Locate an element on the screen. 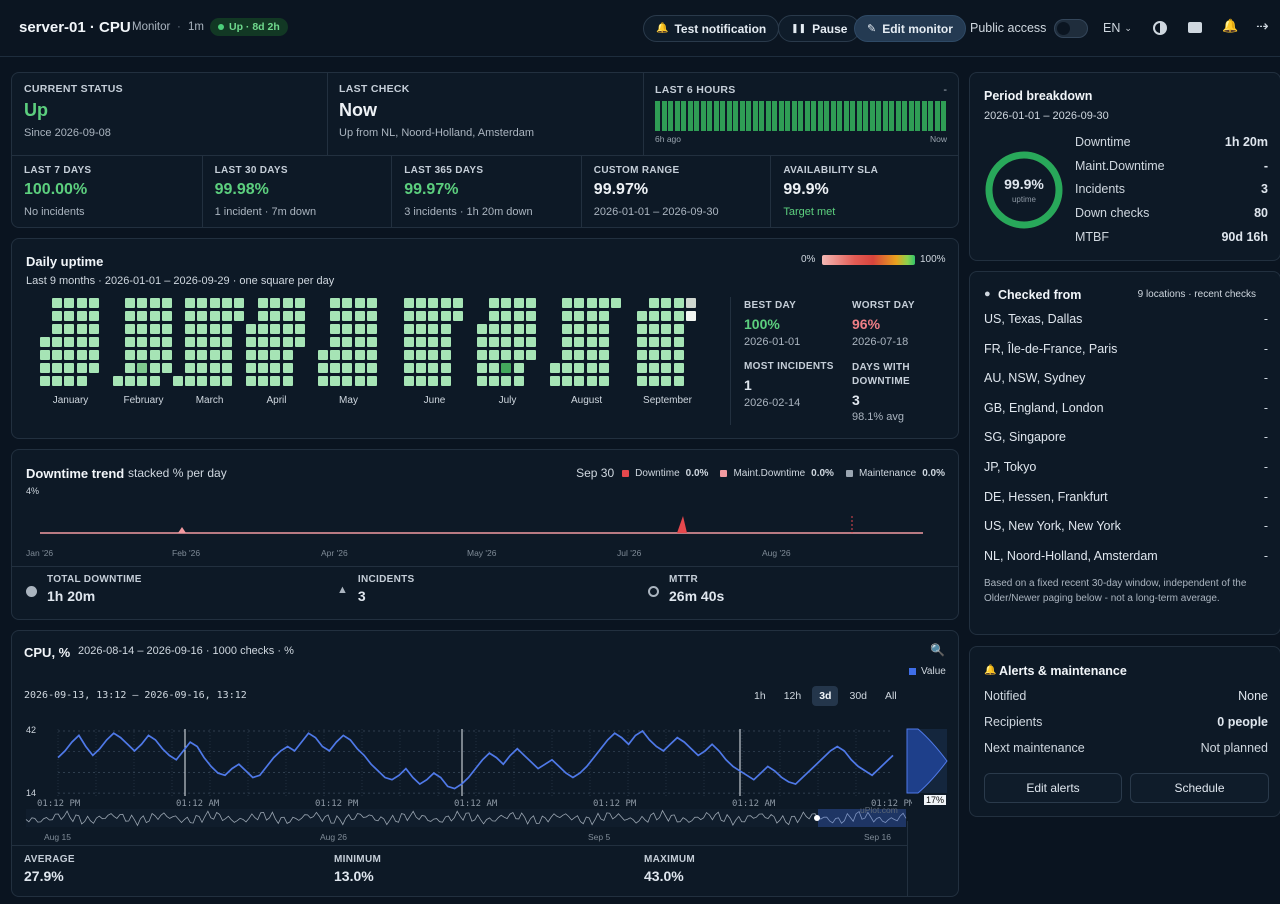  zoom-icon: 🔍 is located at coordinates (937, 650).